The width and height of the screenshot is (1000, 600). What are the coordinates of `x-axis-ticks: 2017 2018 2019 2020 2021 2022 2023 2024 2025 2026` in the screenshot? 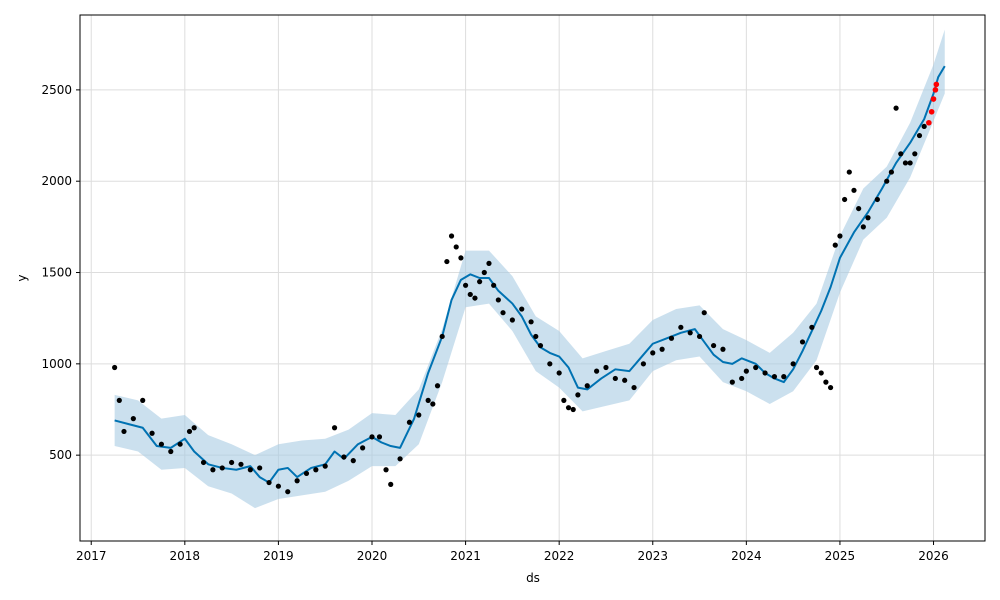 It's located at (512, 552).